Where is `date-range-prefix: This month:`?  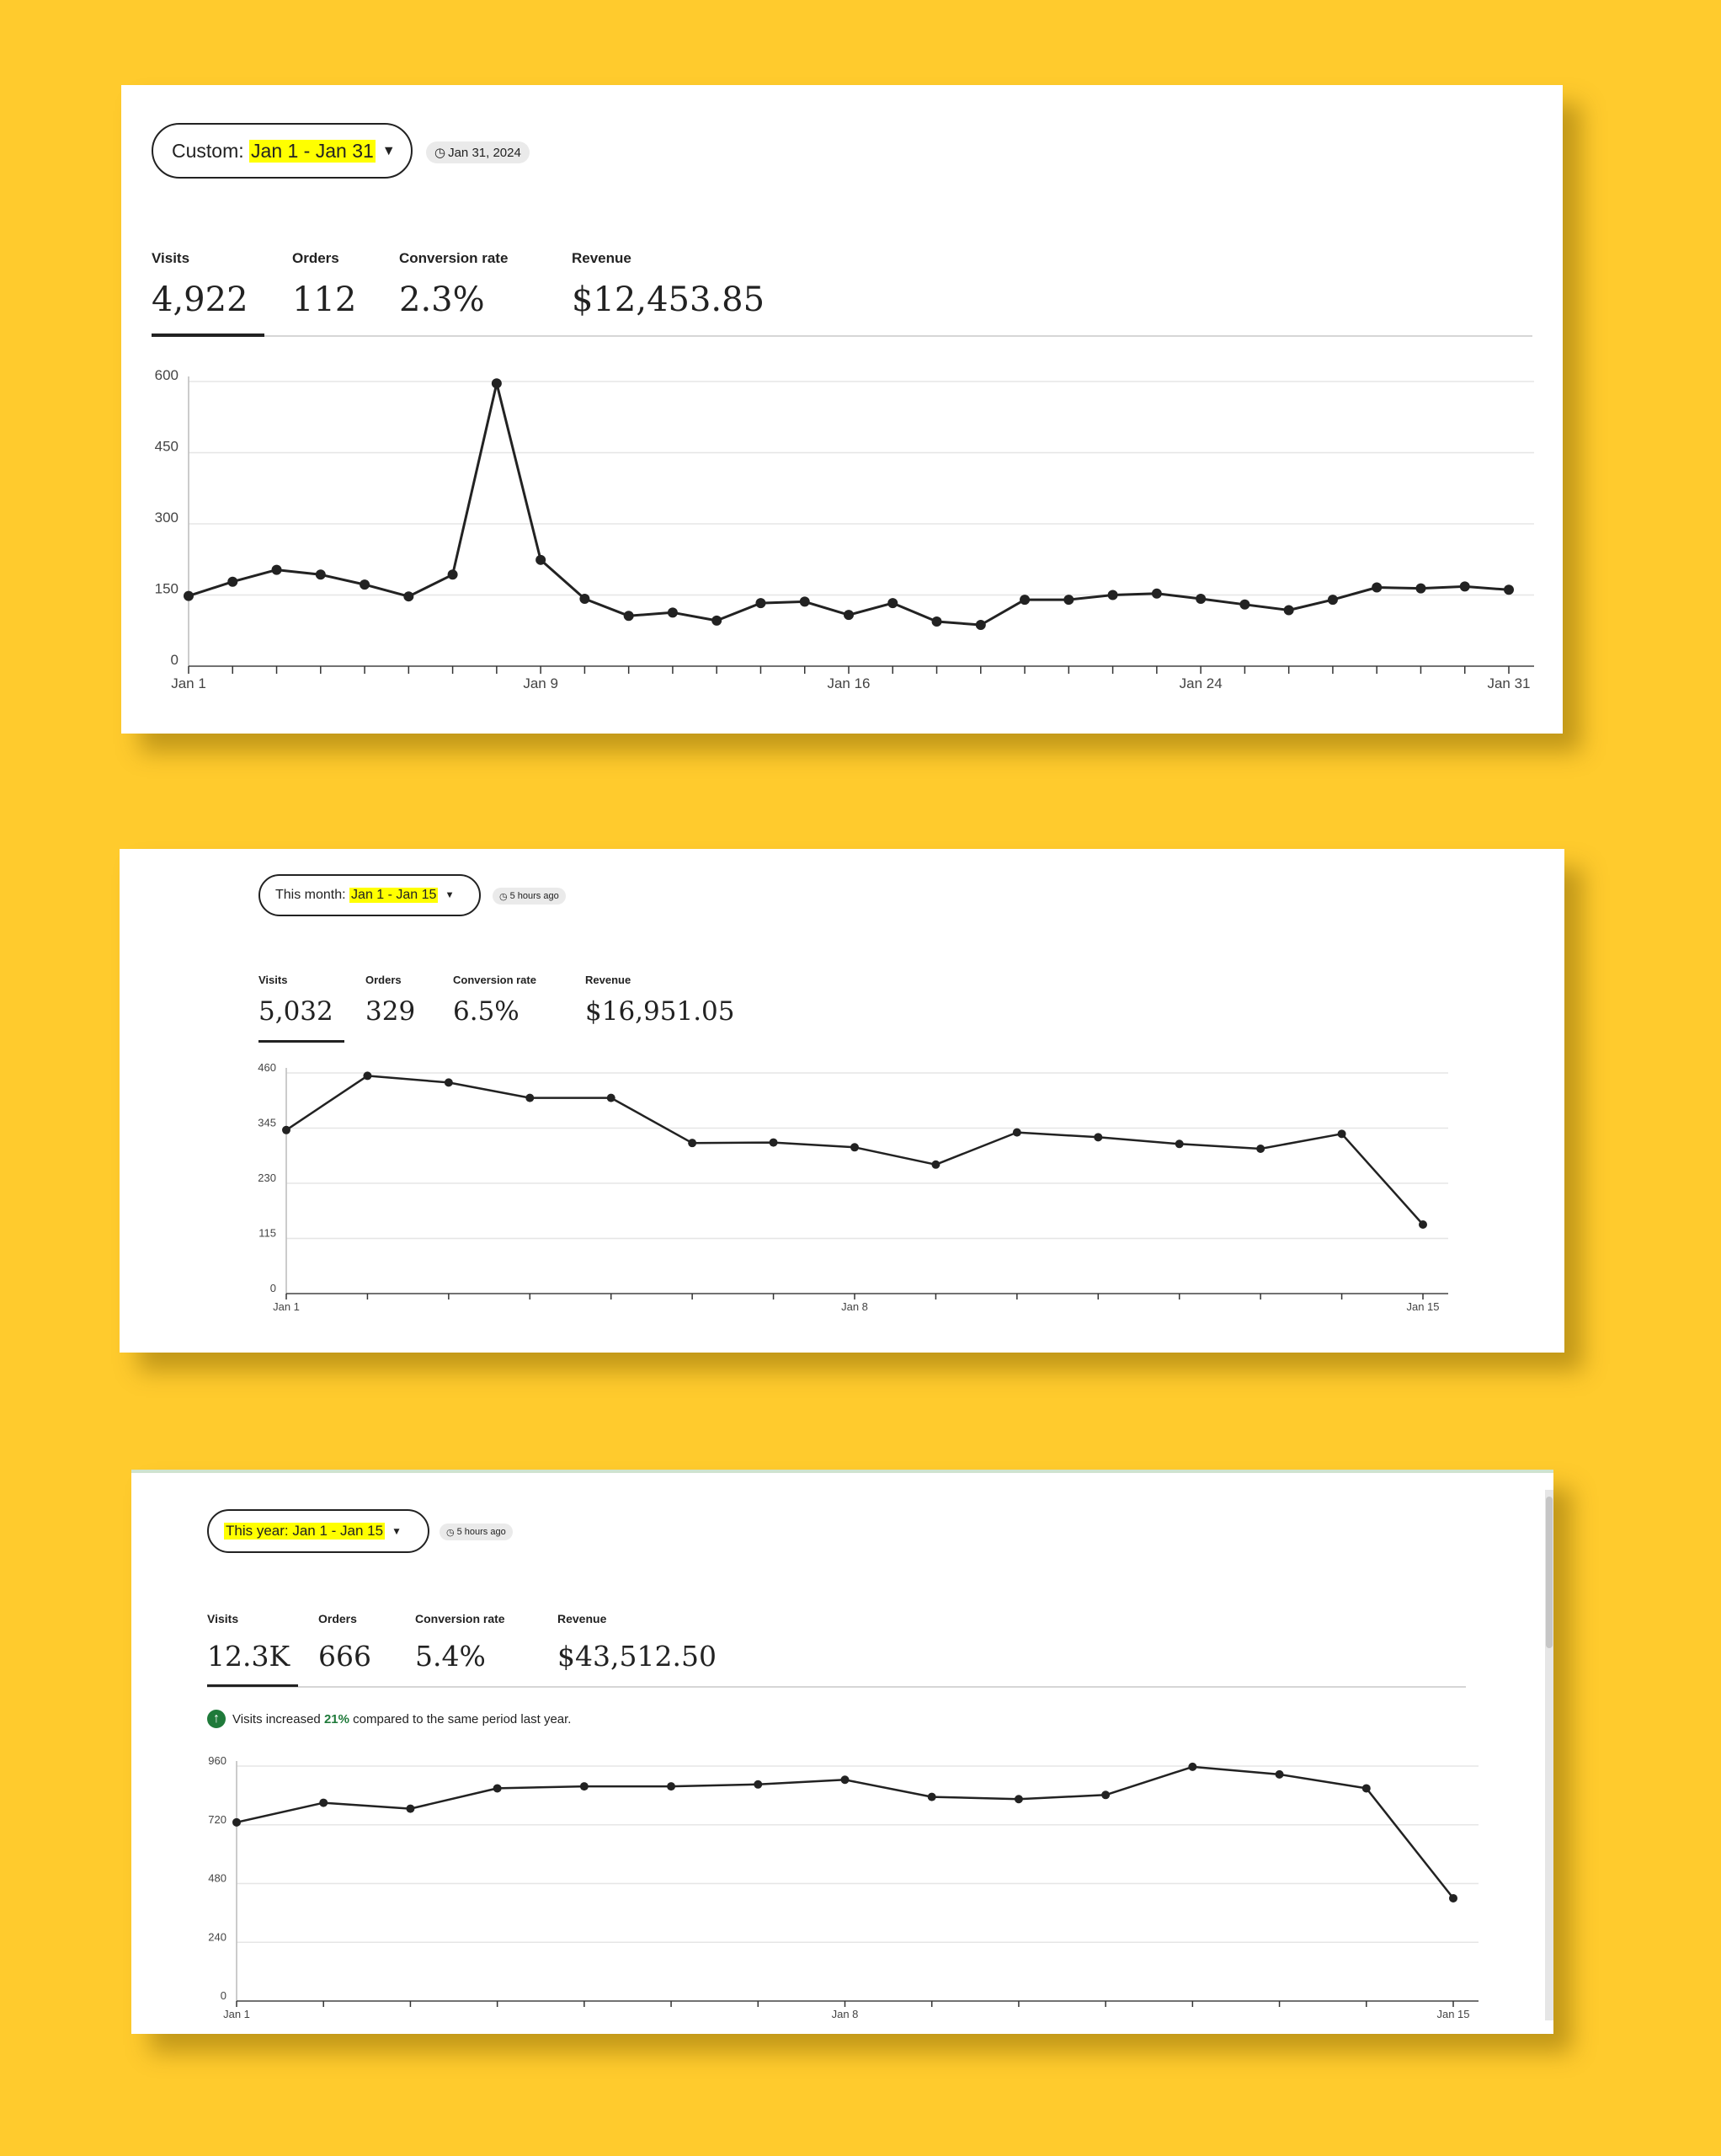 date-range-prefix: This month: is located at coordinates (310, 895).